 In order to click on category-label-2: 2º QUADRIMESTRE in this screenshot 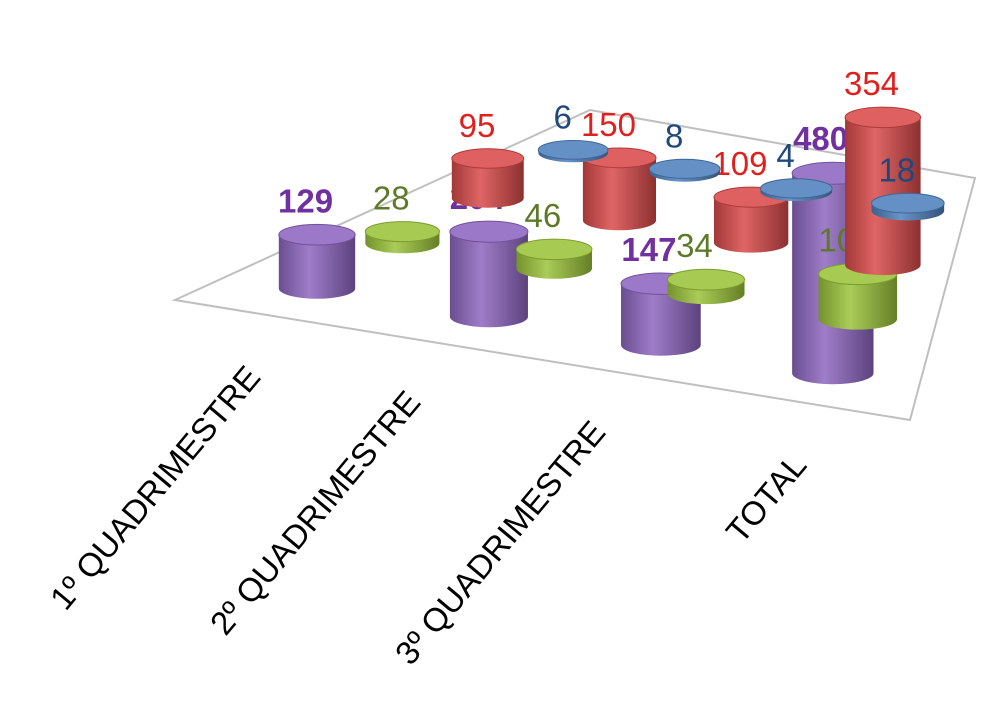, I will do `click(315, 513)`.